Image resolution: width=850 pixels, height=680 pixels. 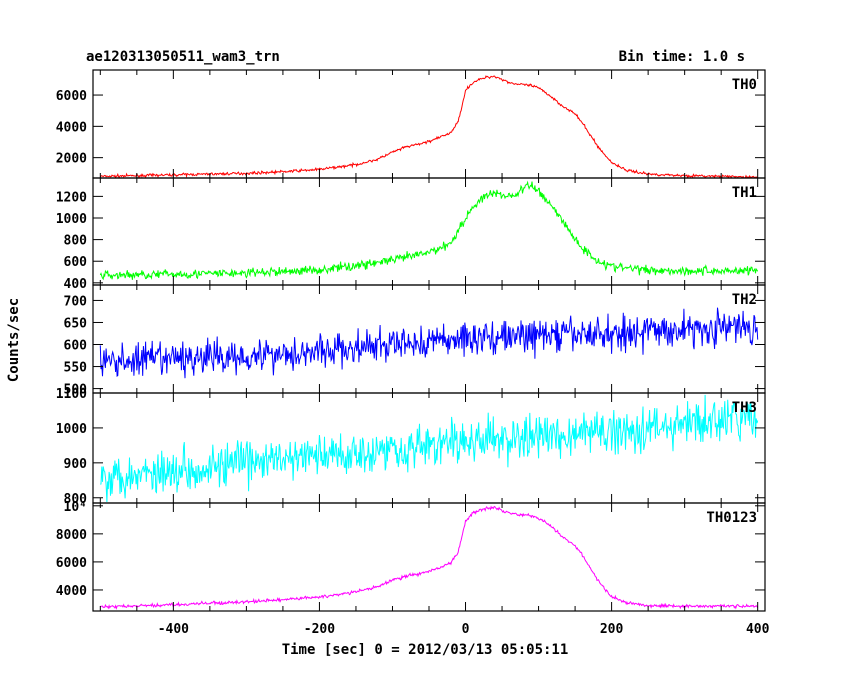 What do you see at coordinates (71, 535) in the screenshot?
I see `y-tick-label: 8000` at bounding box center [71, 535].